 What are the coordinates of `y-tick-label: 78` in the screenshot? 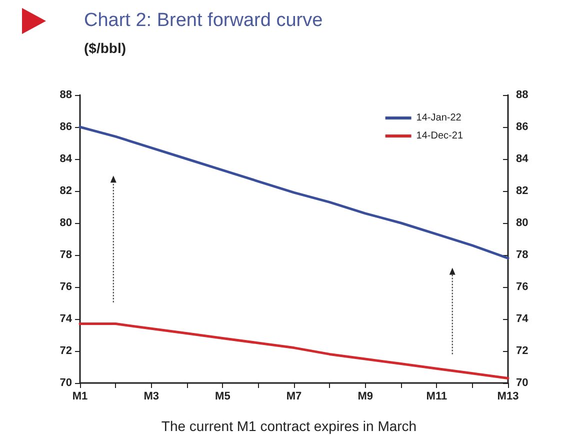 It's located at (66, 255).